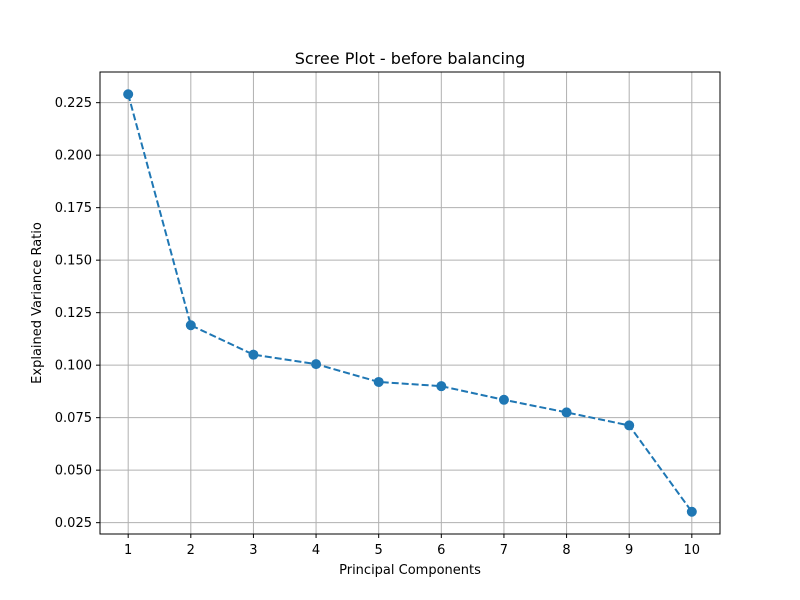 The height and width of the screenshot is (600, 800). I want to click on x-tick-label: 4, so click(316, 550).